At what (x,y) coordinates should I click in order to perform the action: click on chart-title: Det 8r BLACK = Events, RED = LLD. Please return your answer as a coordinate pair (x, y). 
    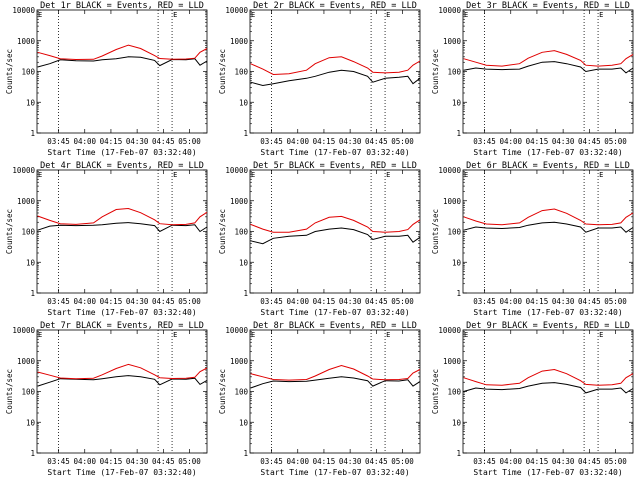
    Looking at the image, I should click on (335, 326).